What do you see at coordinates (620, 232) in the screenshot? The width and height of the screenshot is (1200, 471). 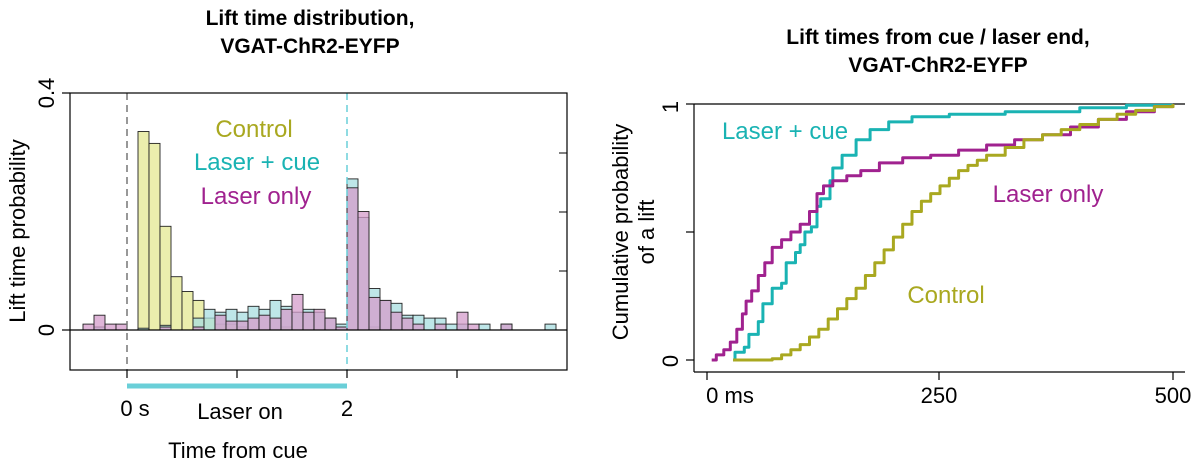 I see `right-ylabel-line1: Cumulative probability` at bounding box center [620, 232].